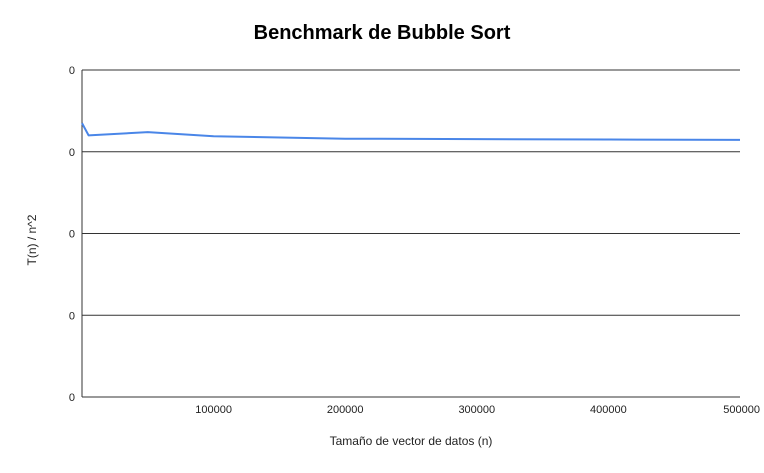 The width and height of the screenshot is (764, 473). I want to click on y-axis-title: T(n) / n^2, so click(32, 239).